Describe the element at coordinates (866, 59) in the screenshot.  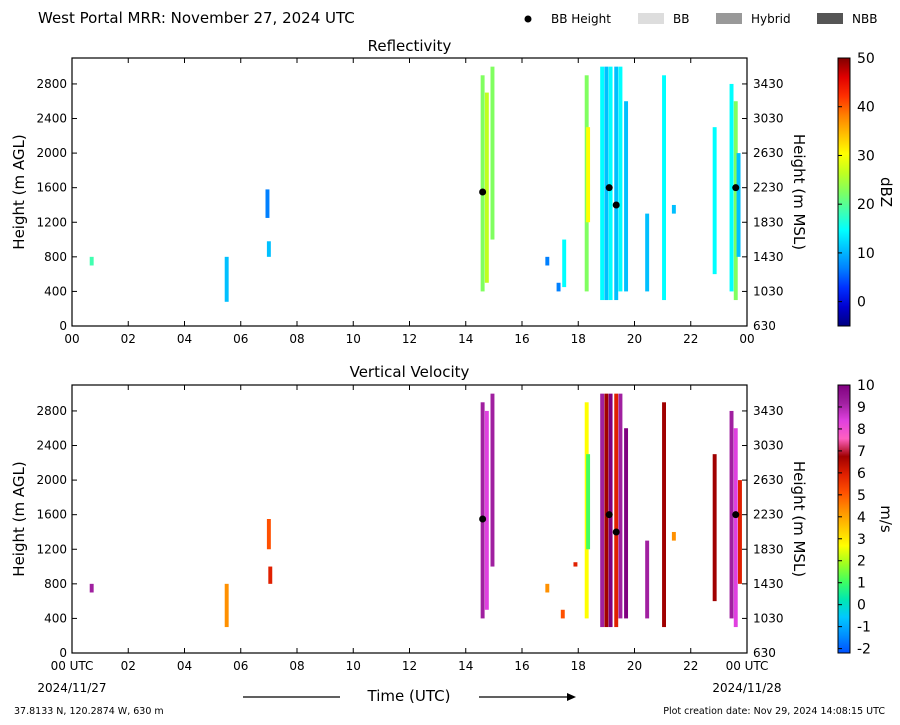
I see `reflectivity-colorbar-tick-label: 50` at that location.